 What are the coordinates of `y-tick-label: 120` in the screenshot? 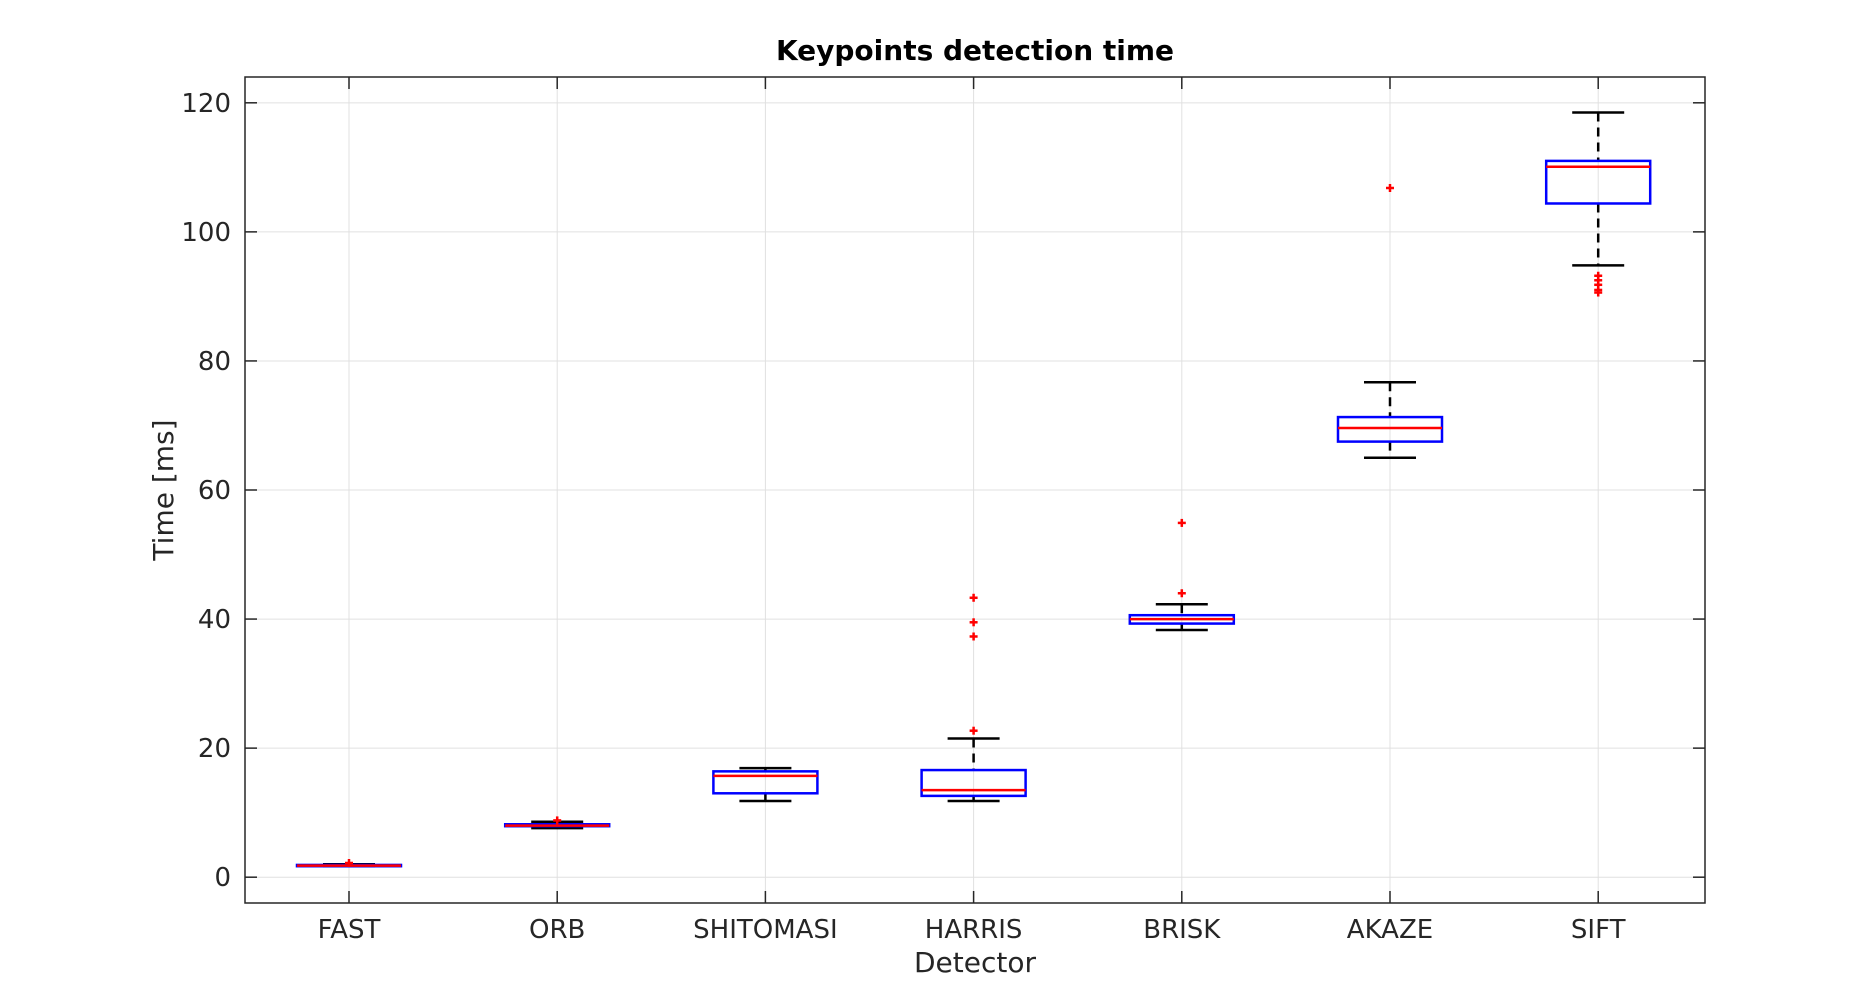 It's located at (206, 104).